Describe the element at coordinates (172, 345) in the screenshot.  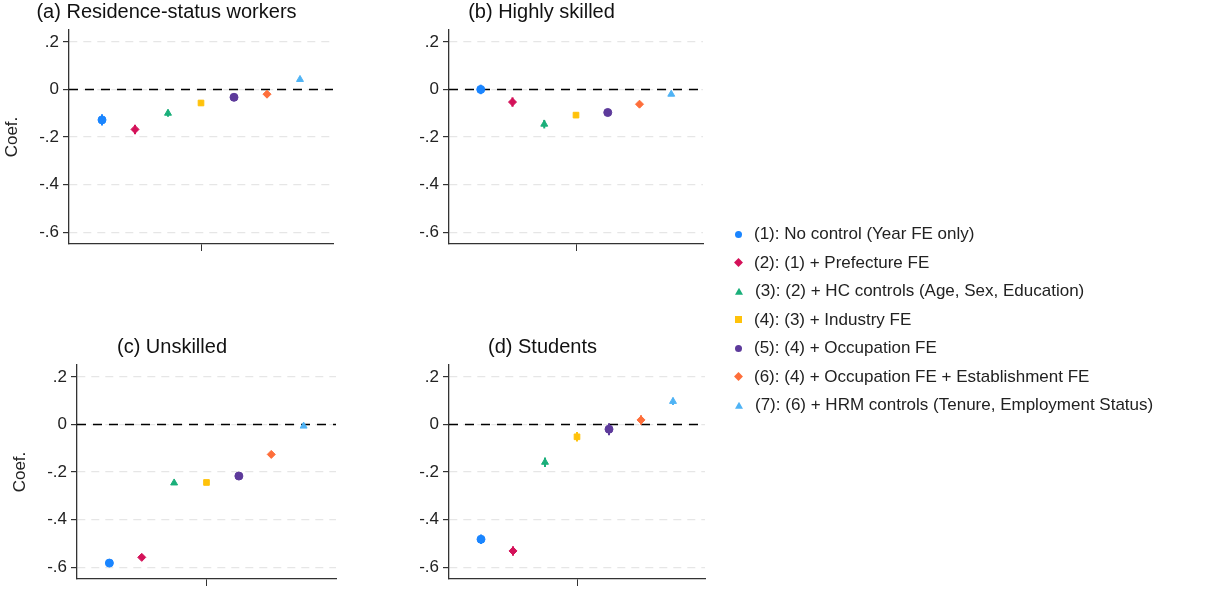
I see `chart-title: (c) Unskilled` at that location.